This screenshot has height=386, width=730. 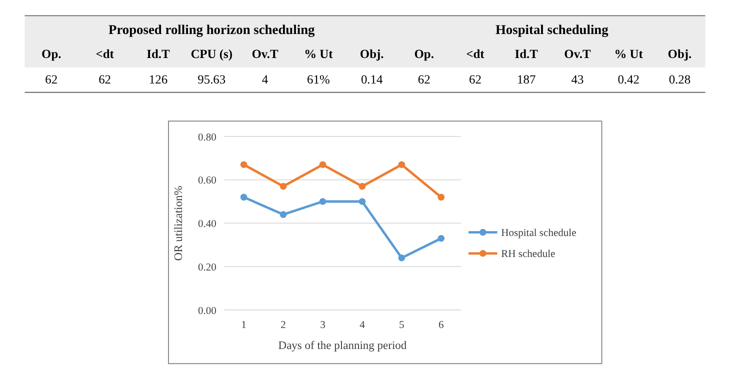 What do you see at coordinates (211, 53) in the screenshot?
I see `text: CPU (s)` at bounding box center [211, 53].